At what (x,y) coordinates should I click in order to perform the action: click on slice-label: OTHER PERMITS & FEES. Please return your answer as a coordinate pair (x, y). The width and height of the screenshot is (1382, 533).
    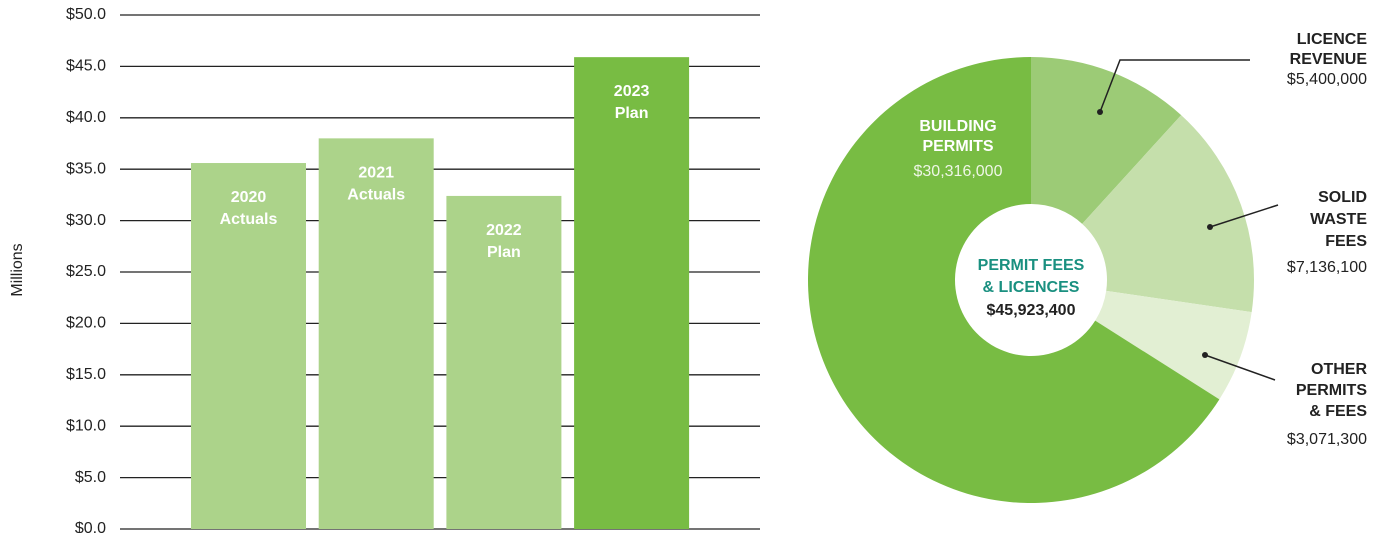
    Looking at the image, I should click on (1332, 390).